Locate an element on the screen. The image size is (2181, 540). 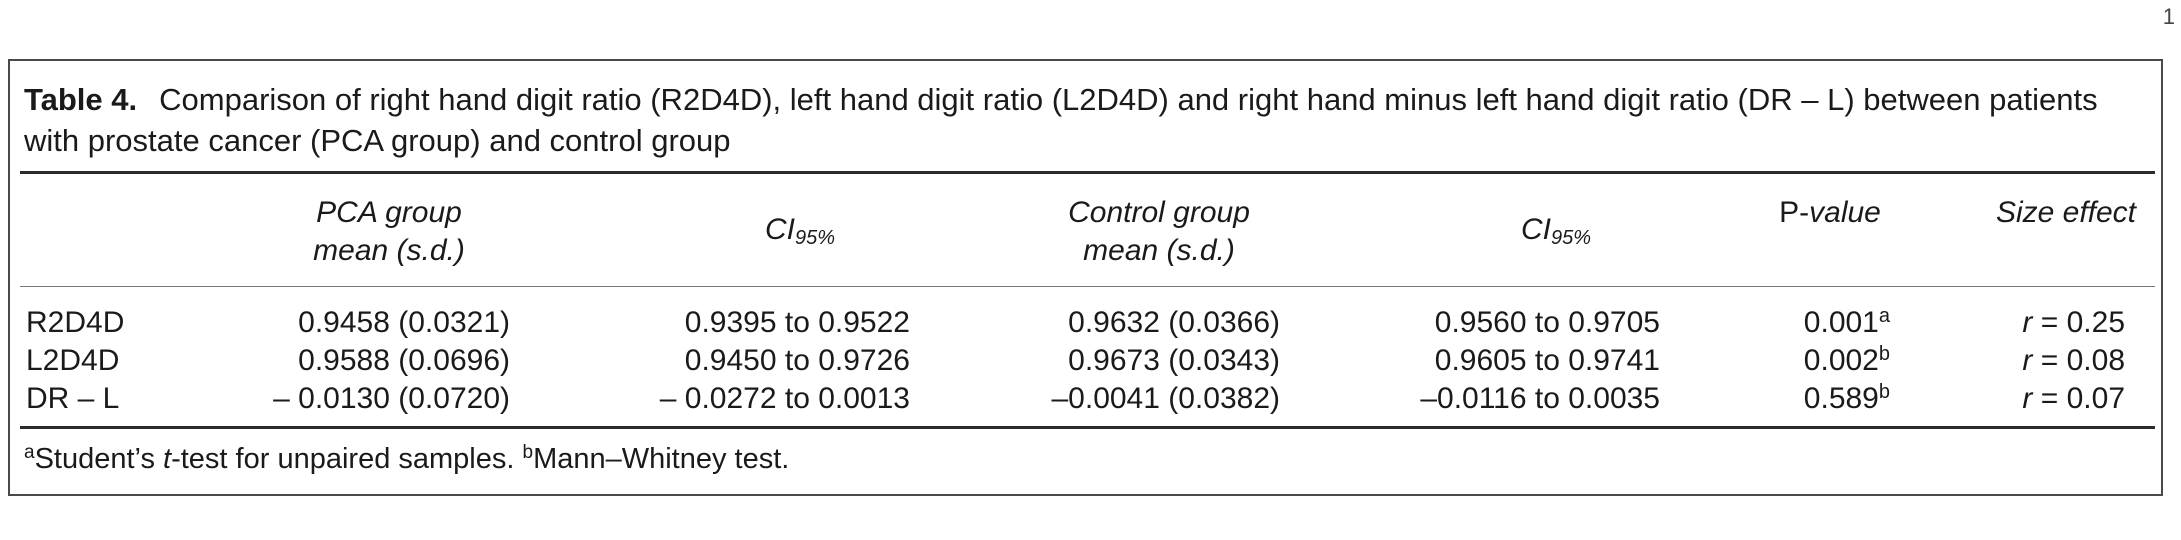
header-pca-line2: mean (s.d.) is located at coordinates (389, 250).